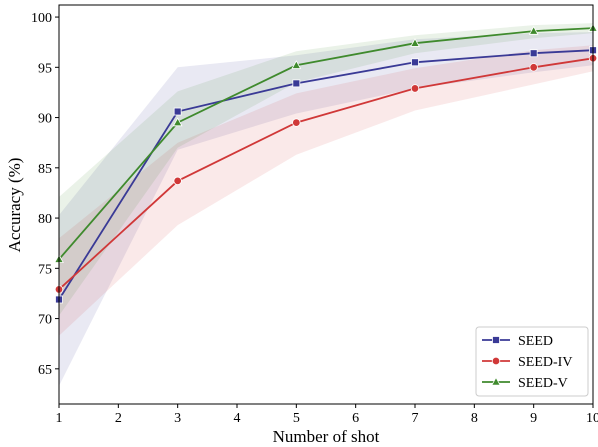 This screenshot has width=598, height=447. Describe the element at coordinates (496, 340) in the screenshot. I see `legend-marker-seed` at that location.